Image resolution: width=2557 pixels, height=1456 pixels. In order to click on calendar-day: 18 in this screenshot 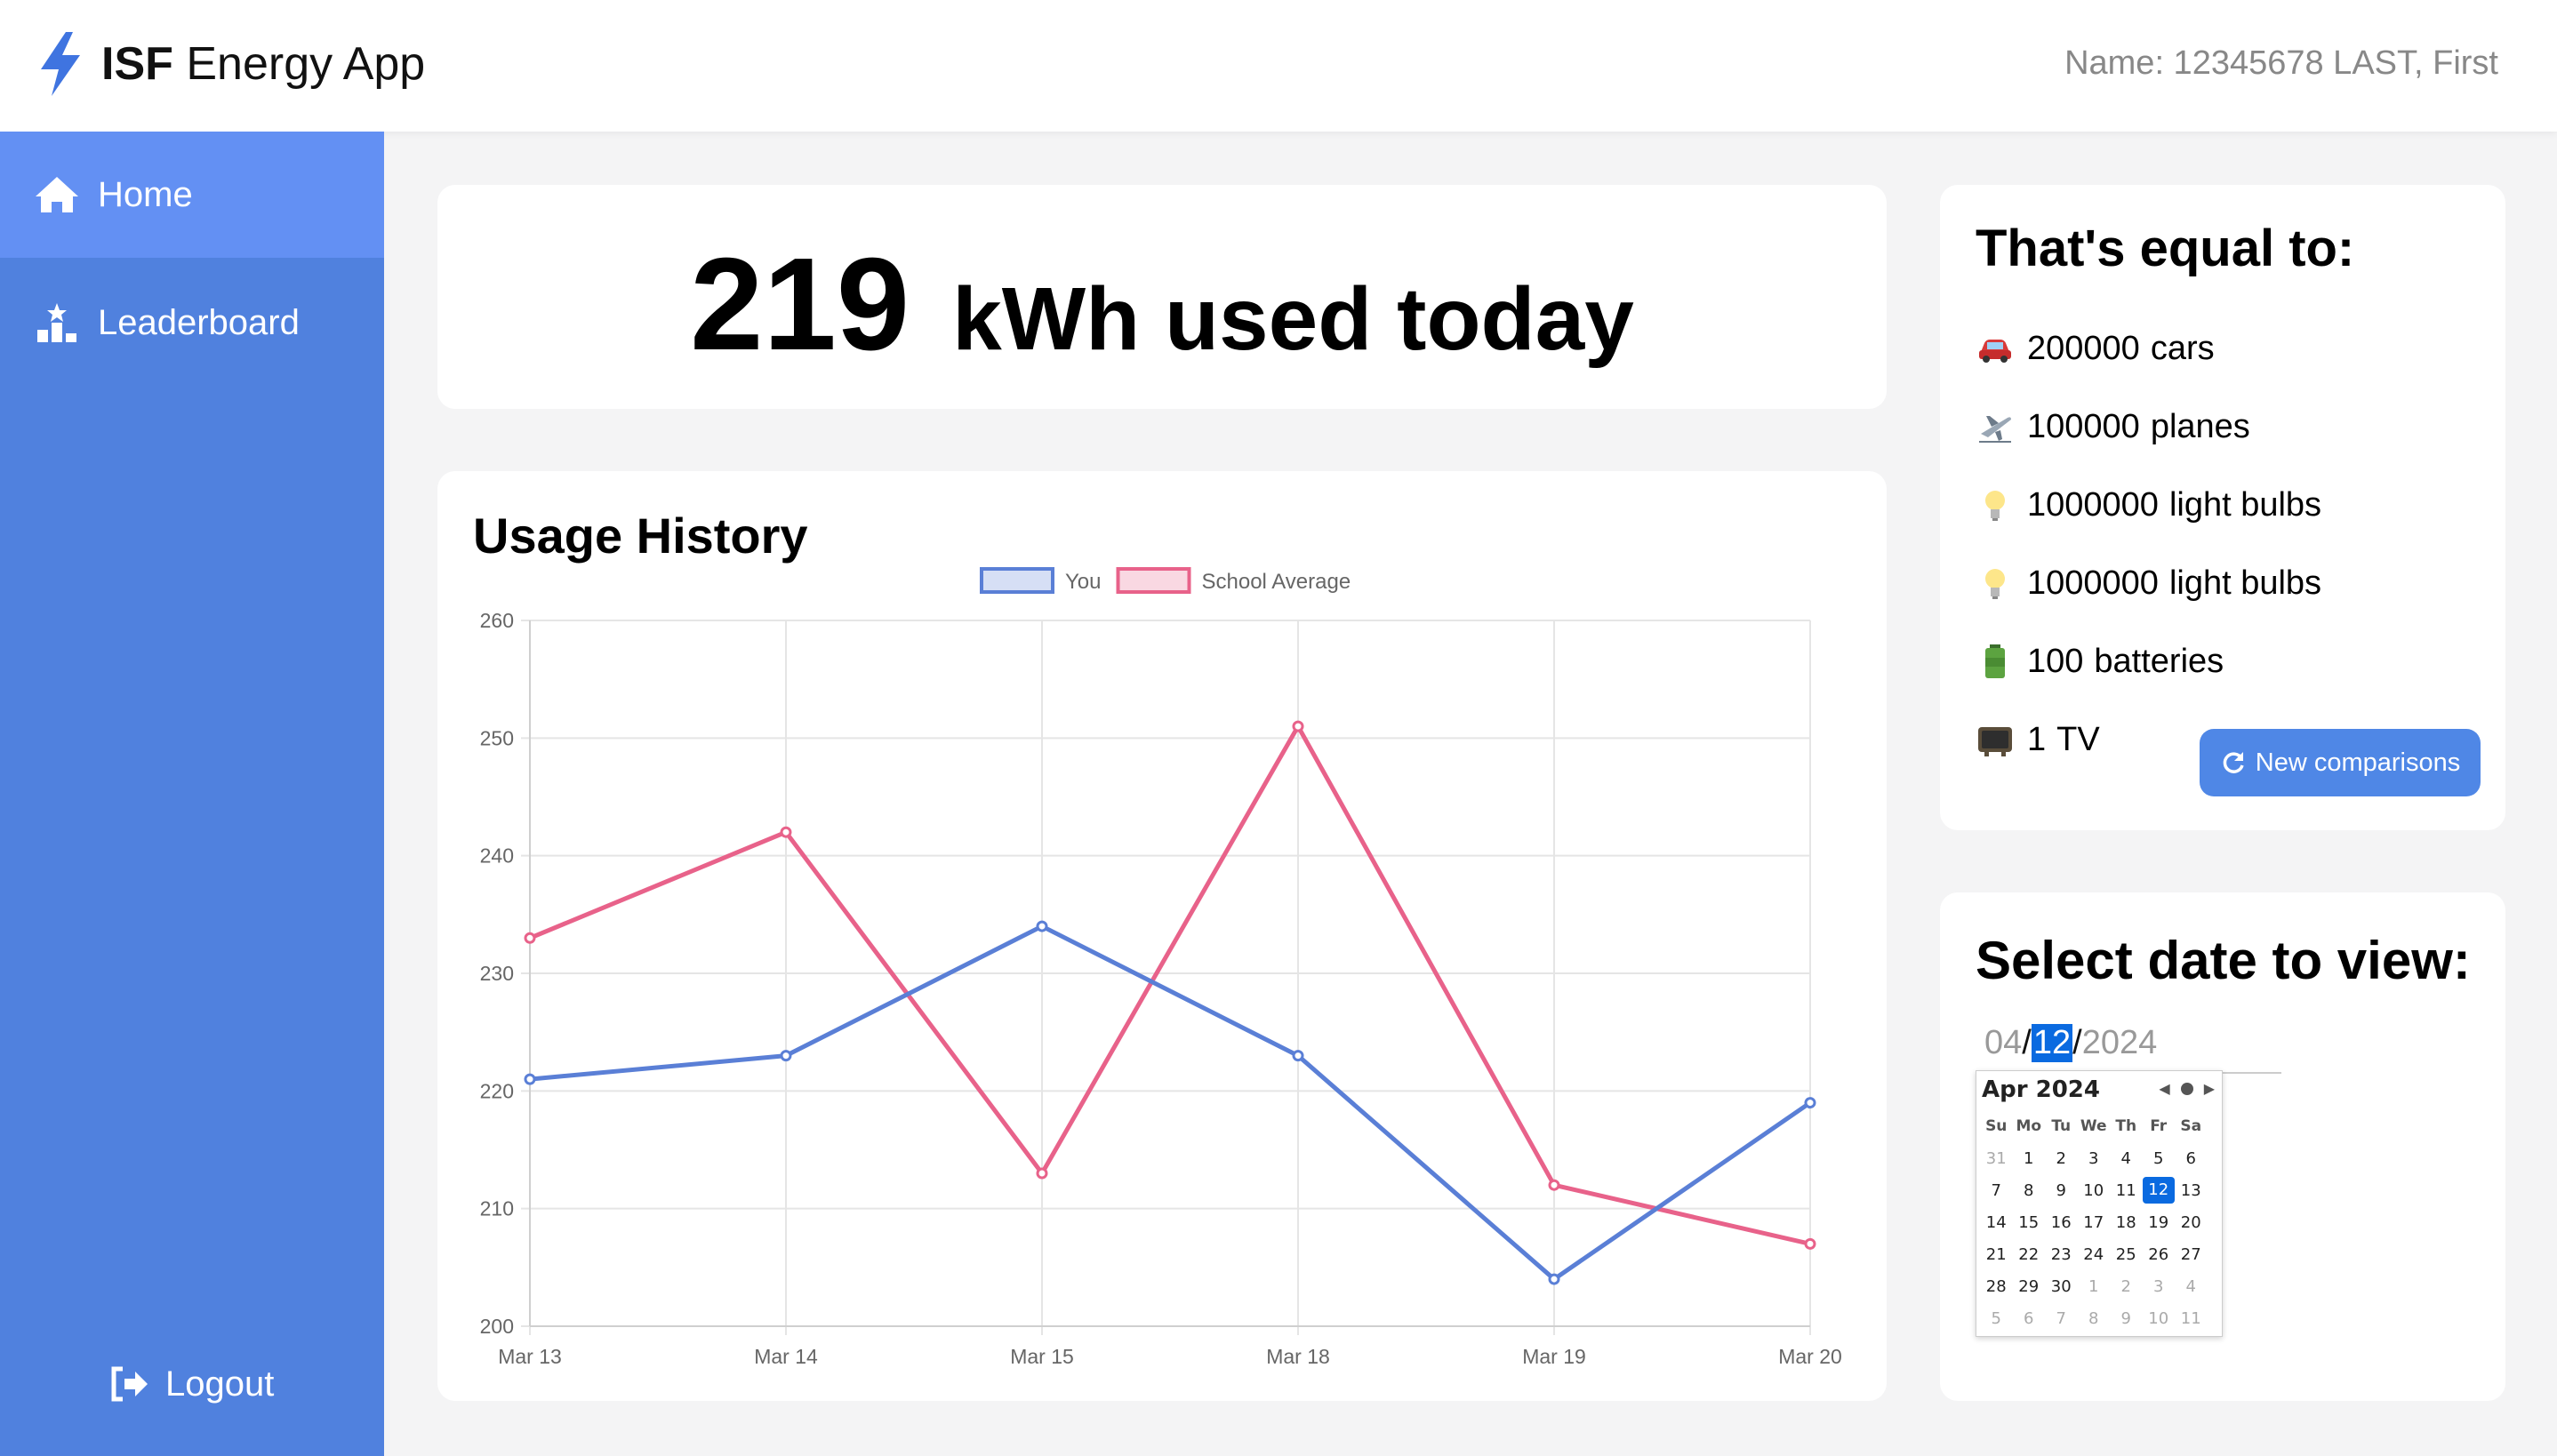, I will do `click(2125, 1222)`.